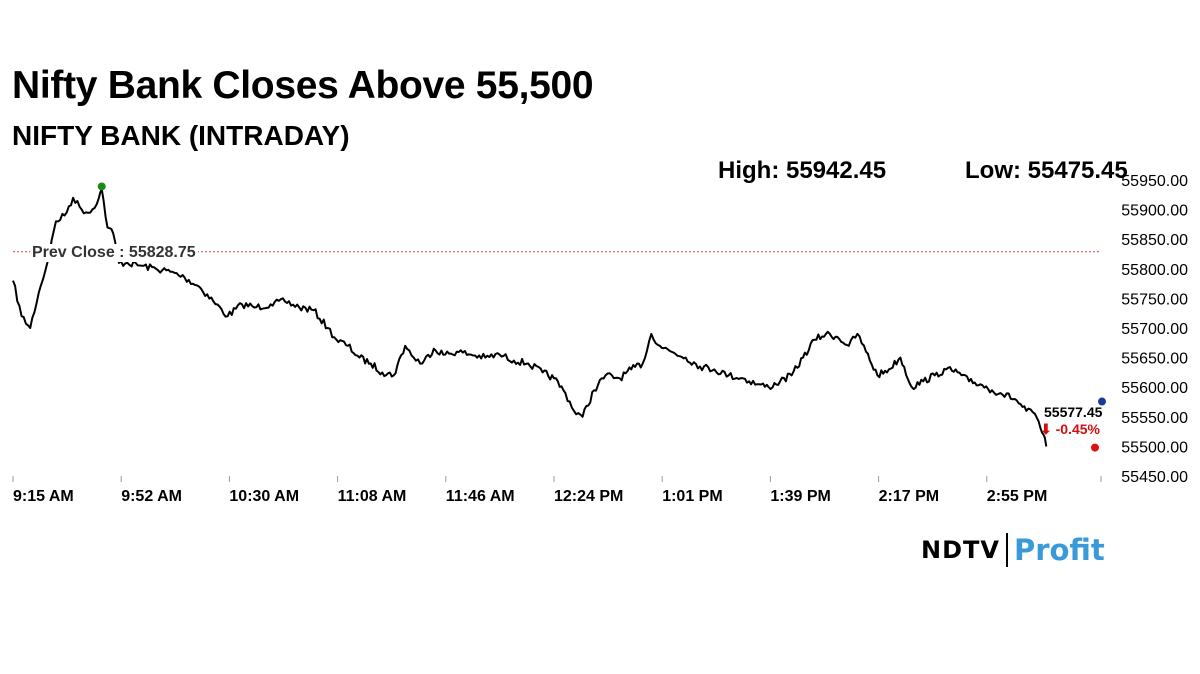 This screenshot has width=1200, height=674. I want to click on low-marker, so click(1095, 447).